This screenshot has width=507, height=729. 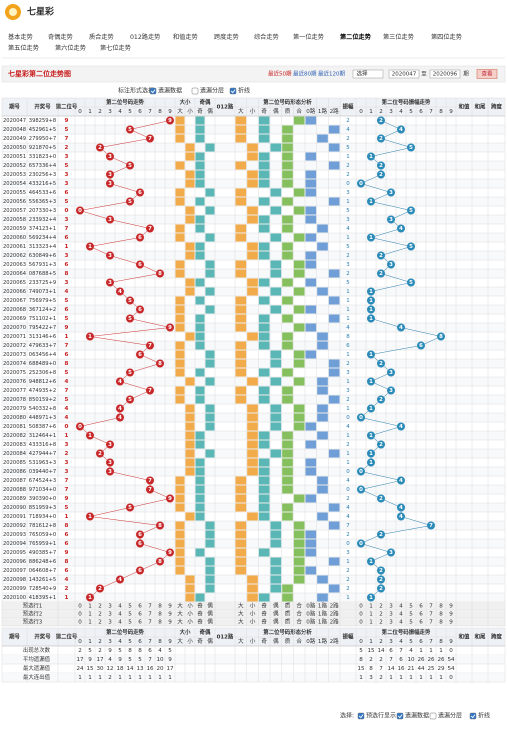 I want to click on nav-link: 012路走势, so click(x=145, y=37).